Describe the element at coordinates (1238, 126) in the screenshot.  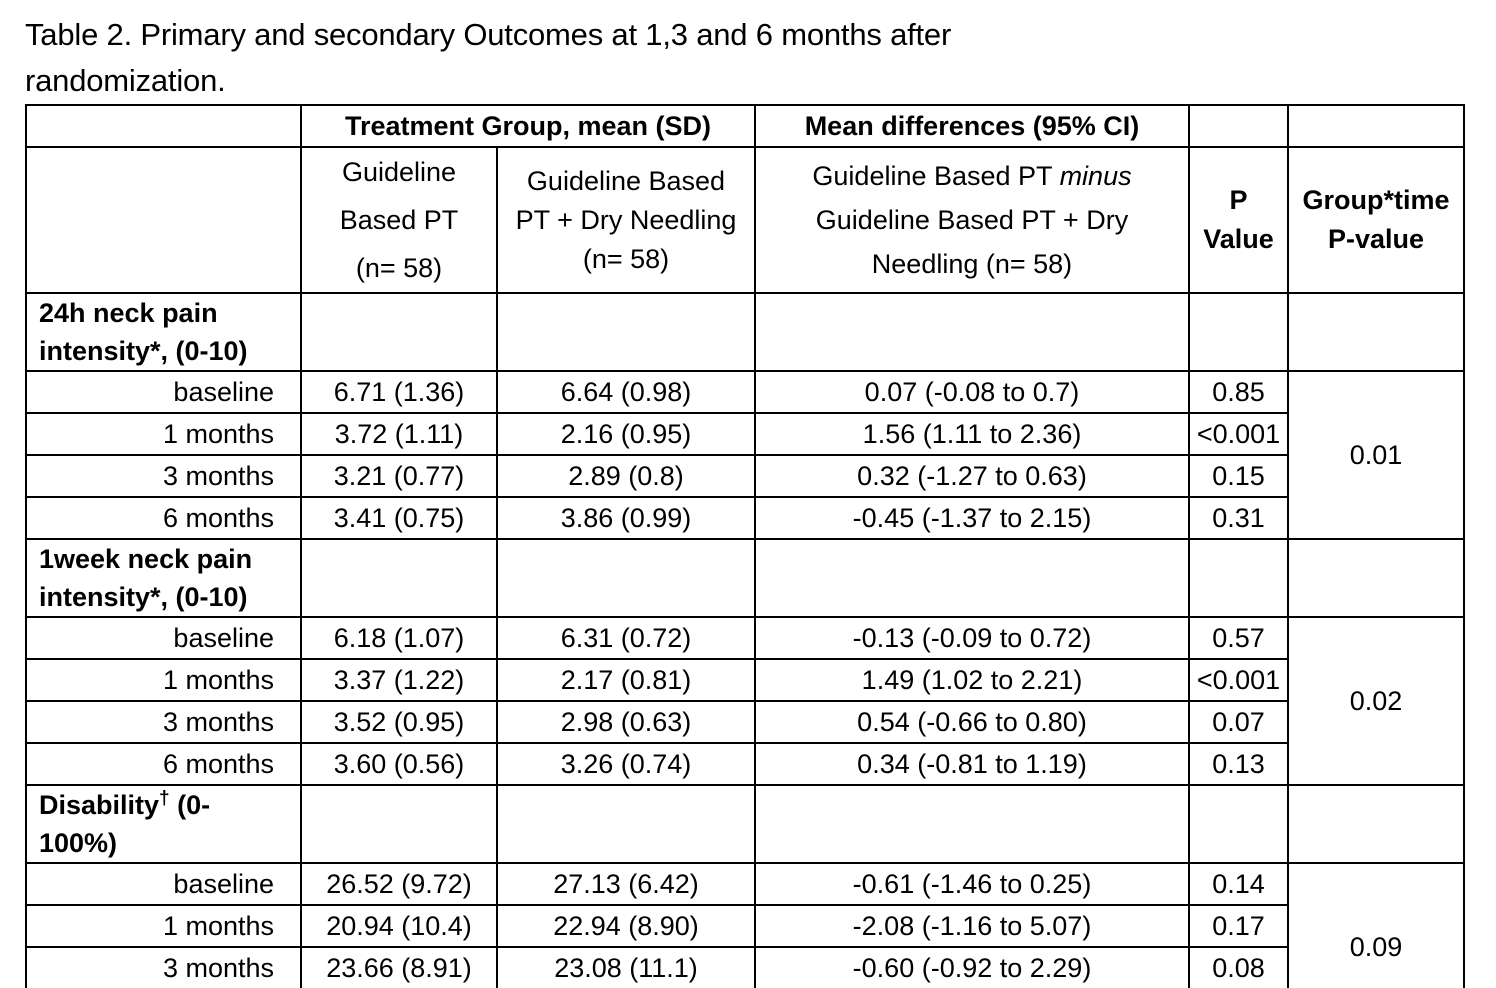
I see `header-p-value-spacer` at that location.